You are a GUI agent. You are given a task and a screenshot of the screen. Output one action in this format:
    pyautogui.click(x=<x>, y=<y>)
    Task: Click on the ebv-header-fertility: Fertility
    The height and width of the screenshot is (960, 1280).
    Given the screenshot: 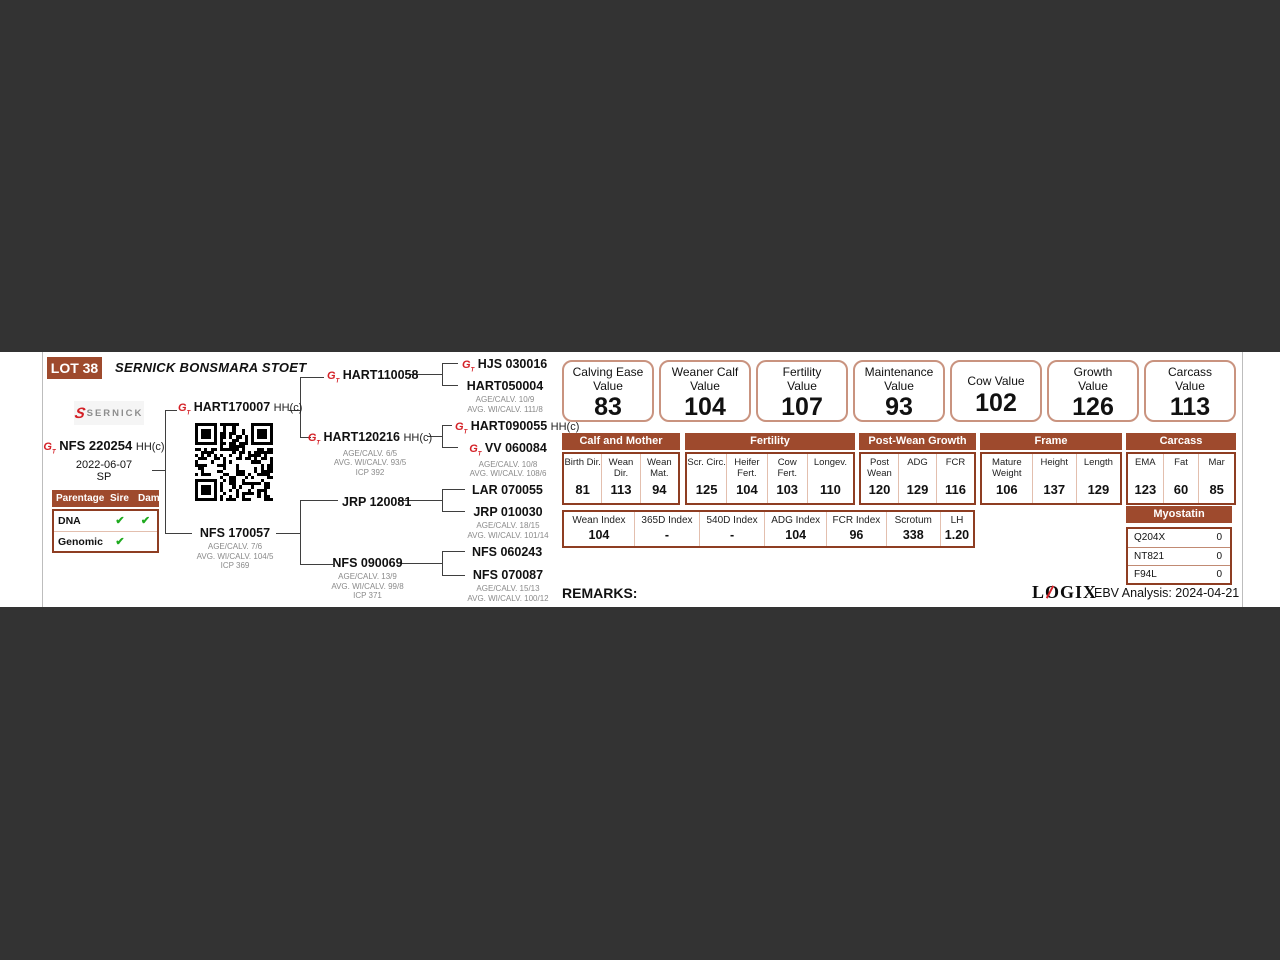 What is the action you would take?
    pyautogui.click(x=770, y=441)
    